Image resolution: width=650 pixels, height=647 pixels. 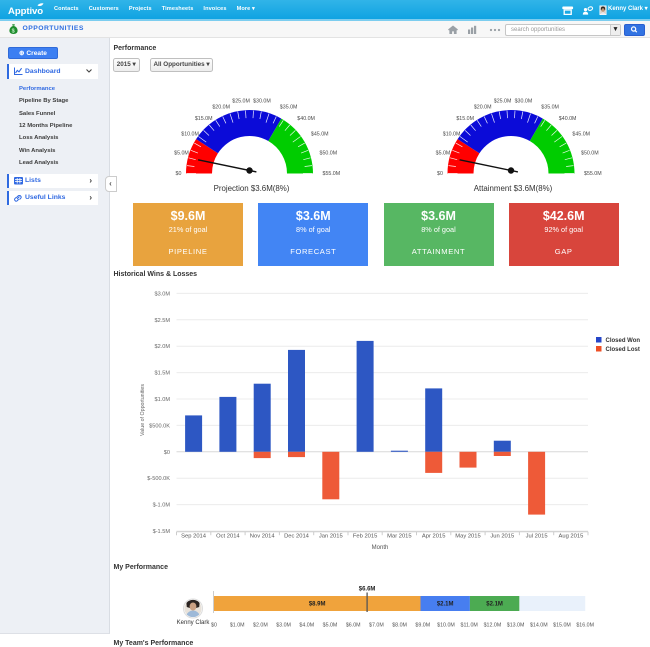 What do you see at coordinates (317, 605) in the screenshot?
I see `svg-text: $8.9M` at bounding box center [317, 605].